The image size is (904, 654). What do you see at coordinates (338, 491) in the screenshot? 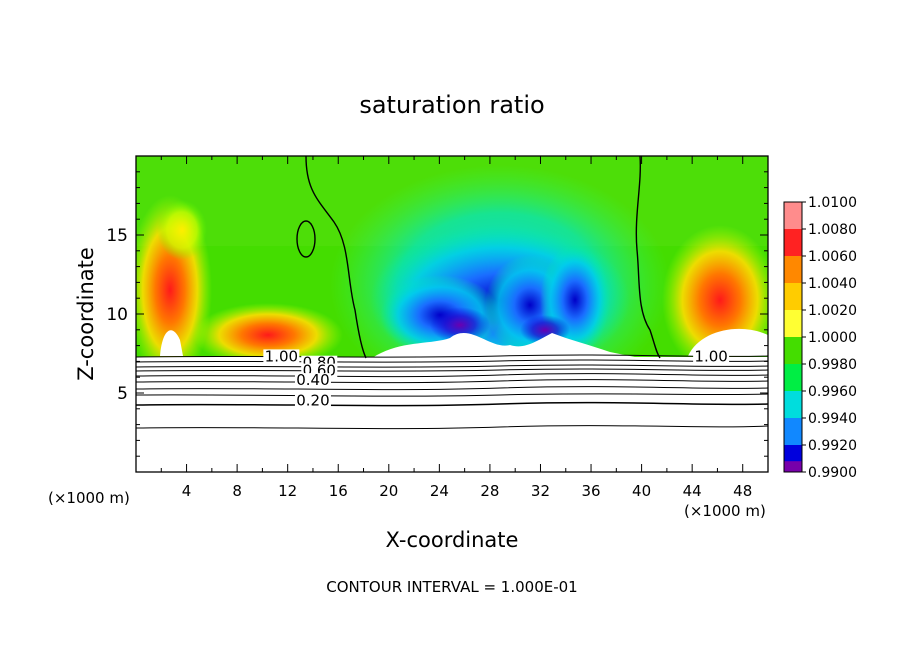
I see `x-tick-label: 16` at bounding box center [338, 491].